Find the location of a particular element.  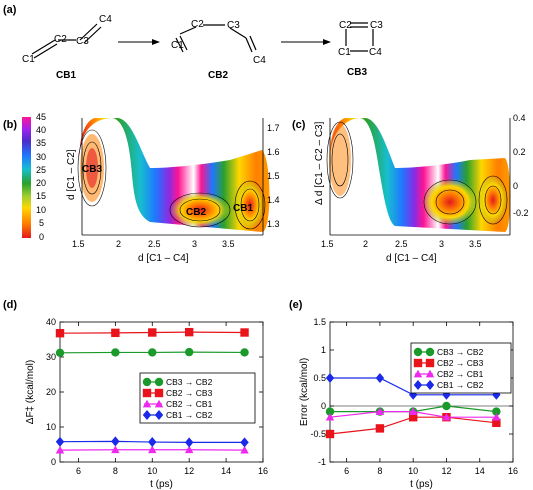

y-tick: 1.5 is located at coordinates (273, 176).